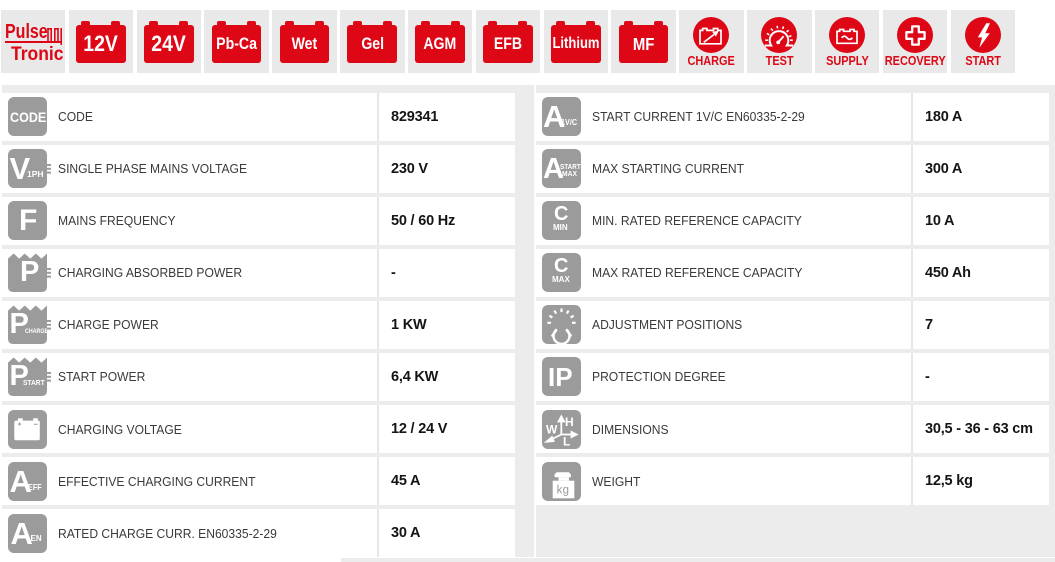  Describe the element at coordinates (562, 490) in the screenshot. I see `svg-text: kg` at that location.